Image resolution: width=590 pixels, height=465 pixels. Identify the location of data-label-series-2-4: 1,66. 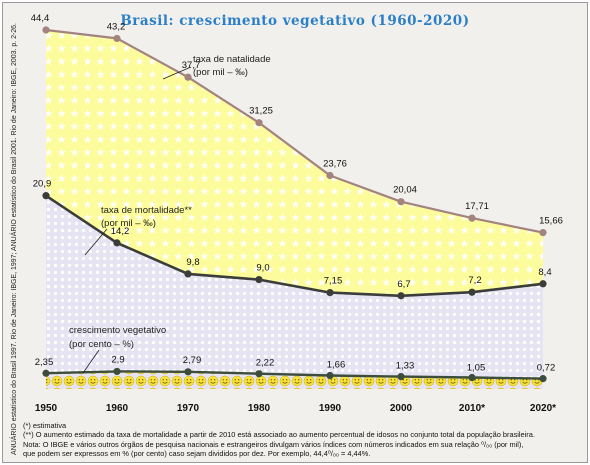
(336, 365).